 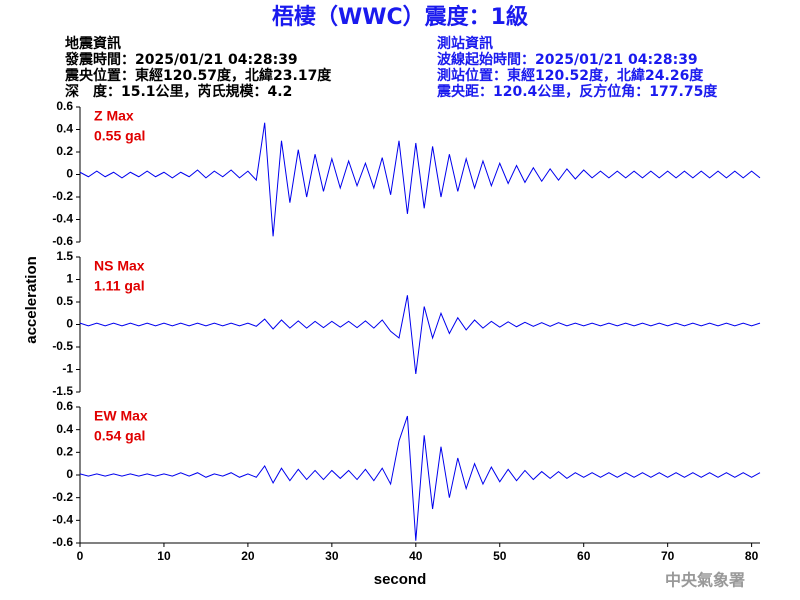 What do you see at coordinates (119, 286) in the screenshot?
I see `annotation: 1.11 gal` at bounding box center [119, 286].